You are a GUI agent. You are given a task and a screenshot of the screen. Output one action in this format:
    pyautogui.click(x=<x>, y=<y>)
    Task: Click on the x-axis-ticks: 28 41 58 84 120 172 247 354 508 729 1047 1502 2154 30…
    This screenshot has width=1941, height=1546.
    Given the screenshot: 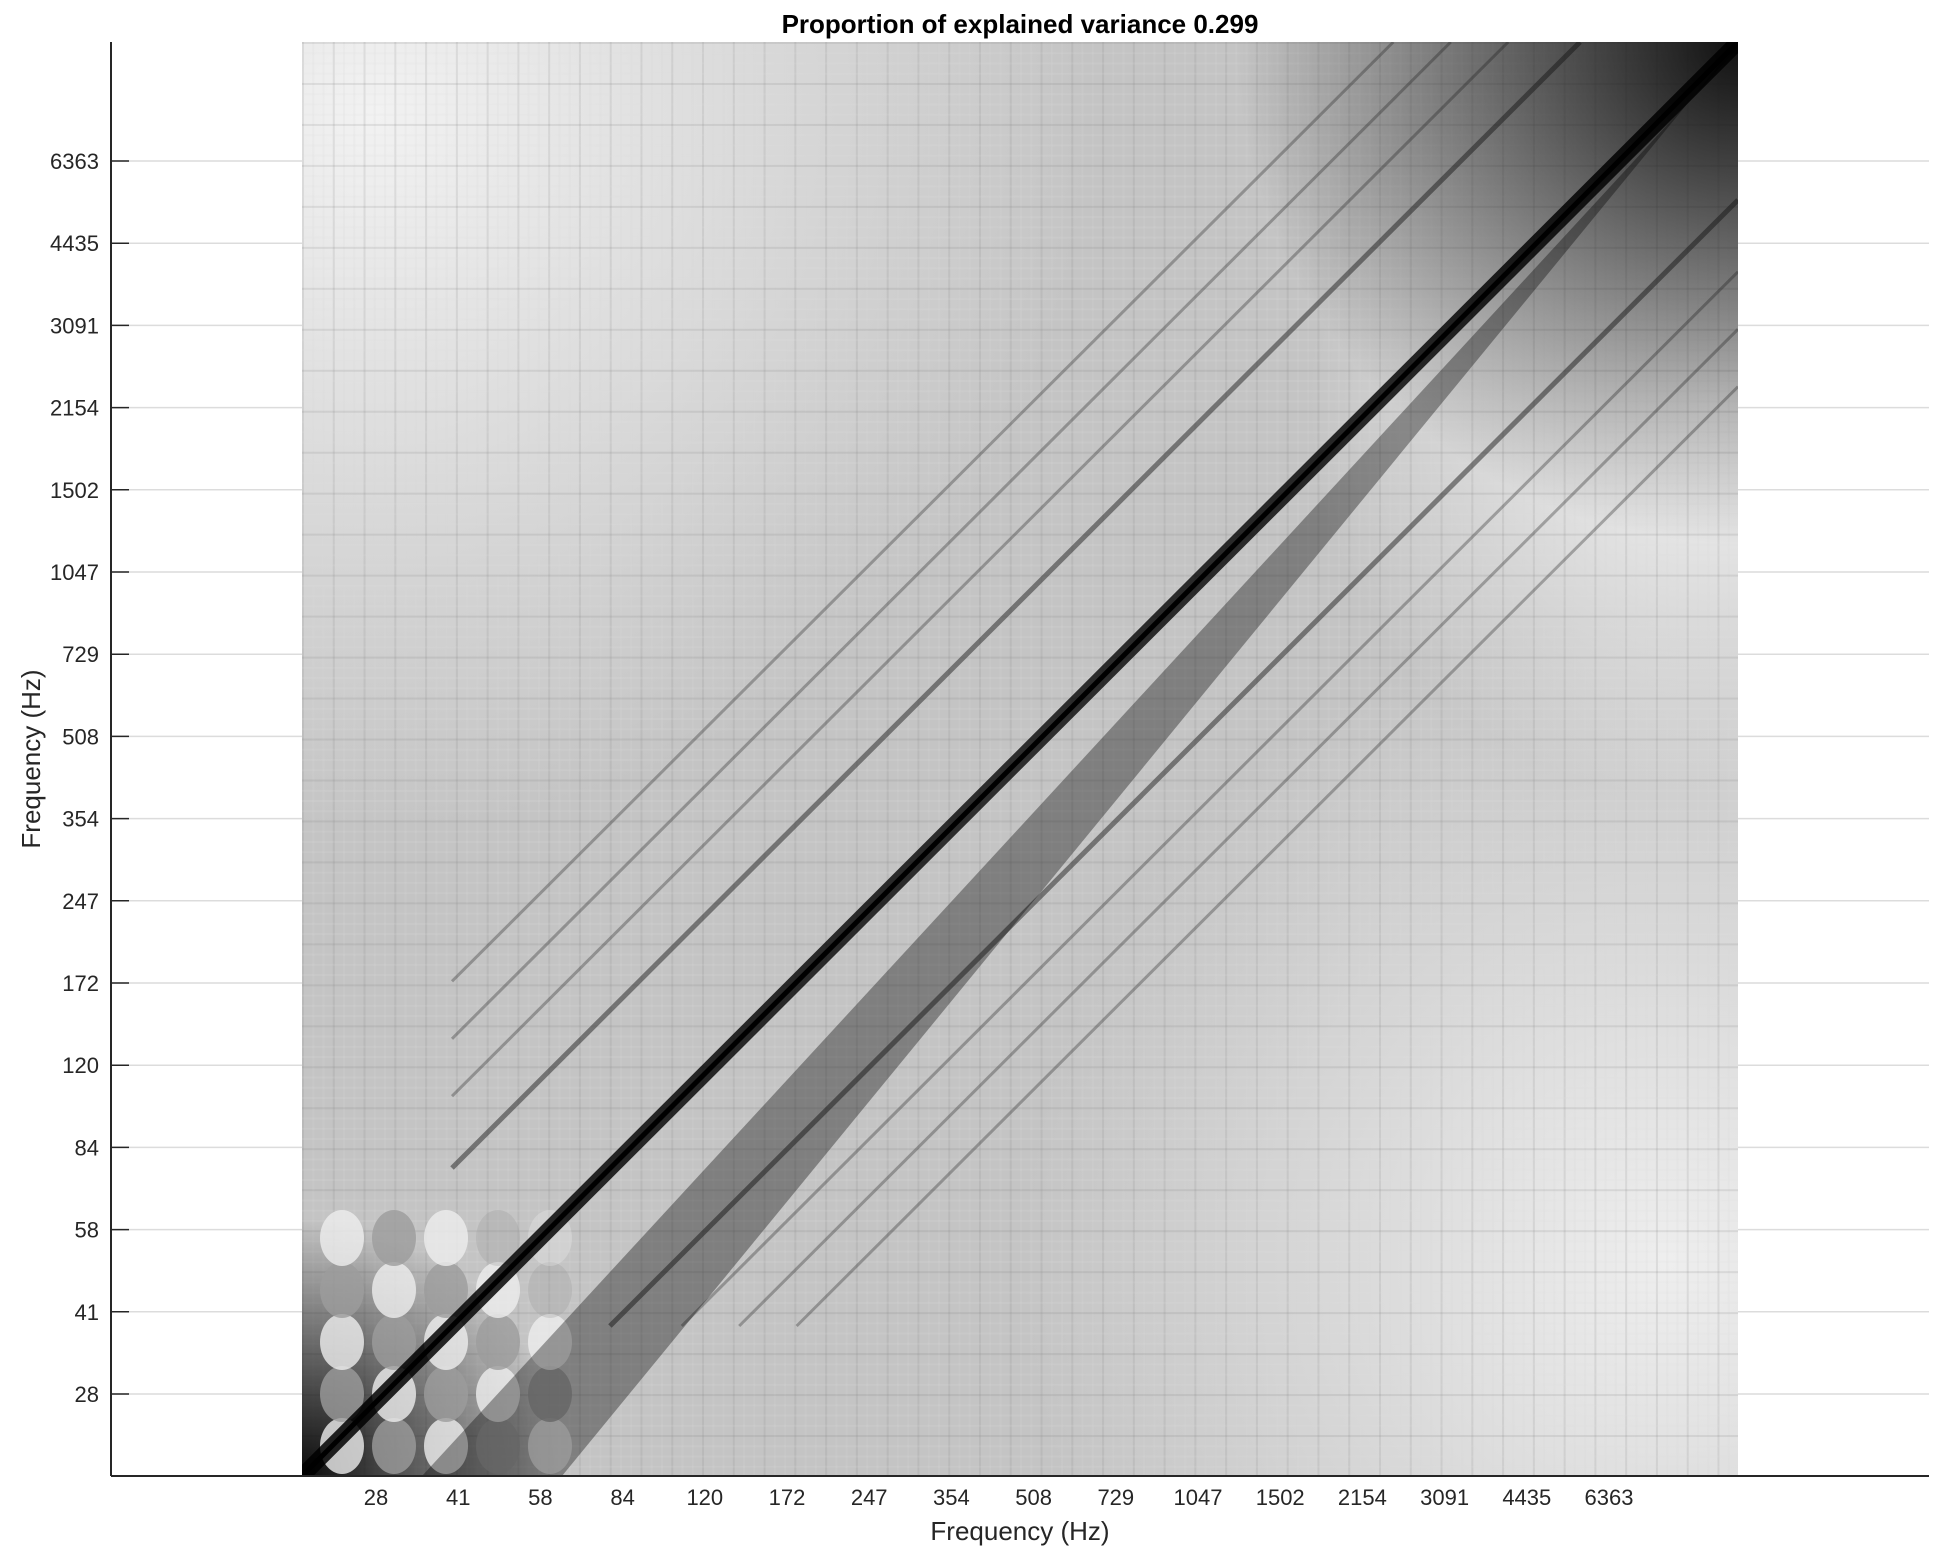 What is the action you would take?
    pyautogui.click(x=999, y=1497)
    